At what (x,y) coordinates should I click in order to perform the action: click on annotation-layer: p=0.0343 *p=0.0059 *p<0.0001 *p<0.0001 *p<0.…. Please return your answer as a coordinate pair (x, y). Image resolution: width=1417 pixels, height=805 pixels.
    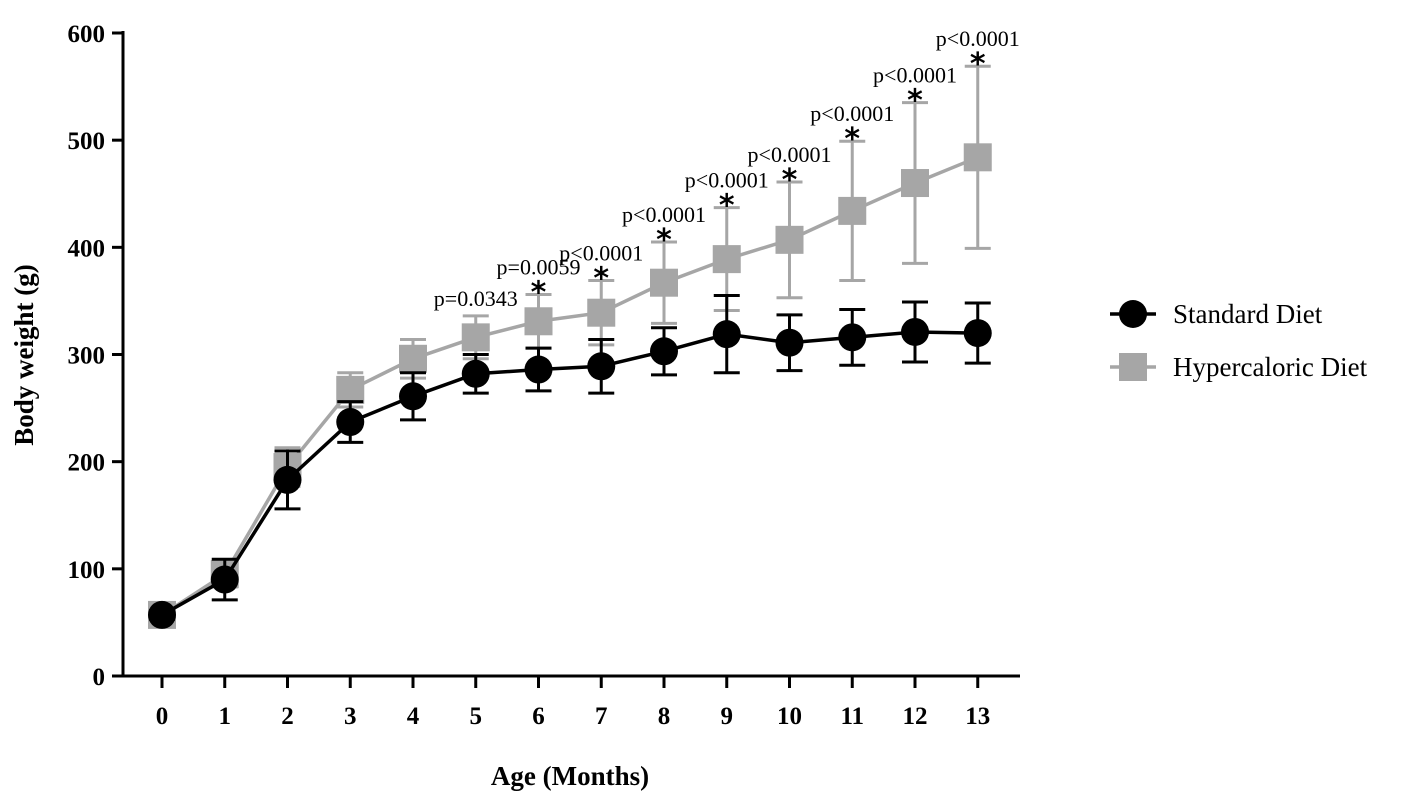
    Looking at the image, I should click on (727, 168).